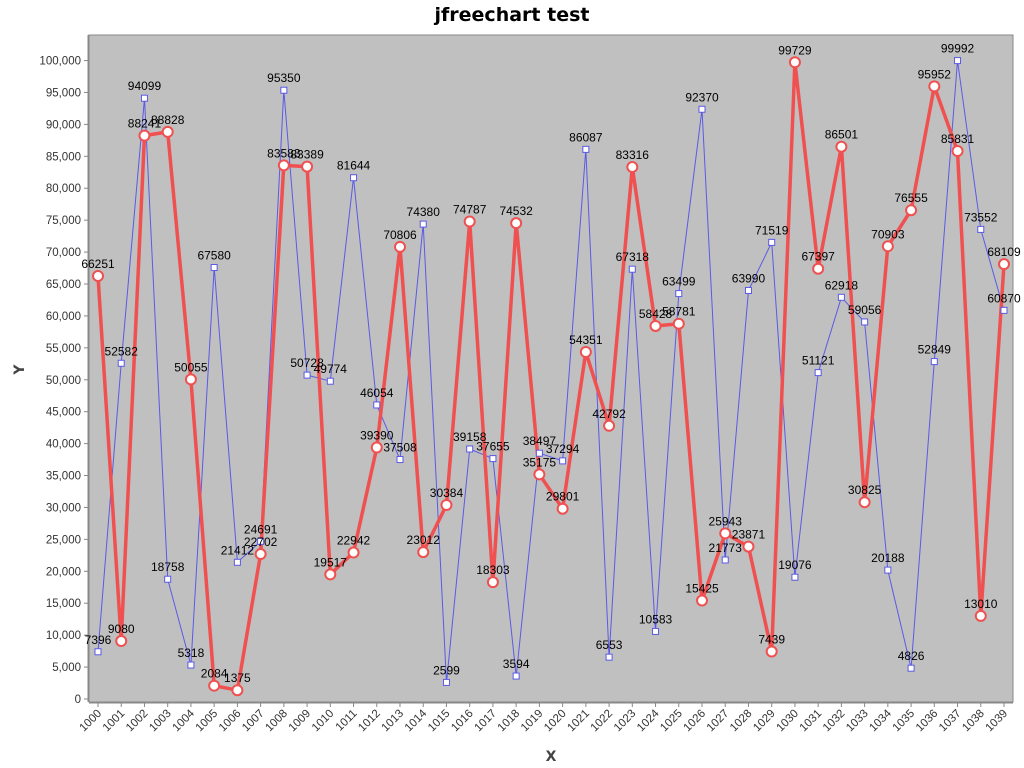 The image size is (1024, 768). Describe the element at coordinates (261, 529) in the screenshot. I see `data-label: 24691` at that location.